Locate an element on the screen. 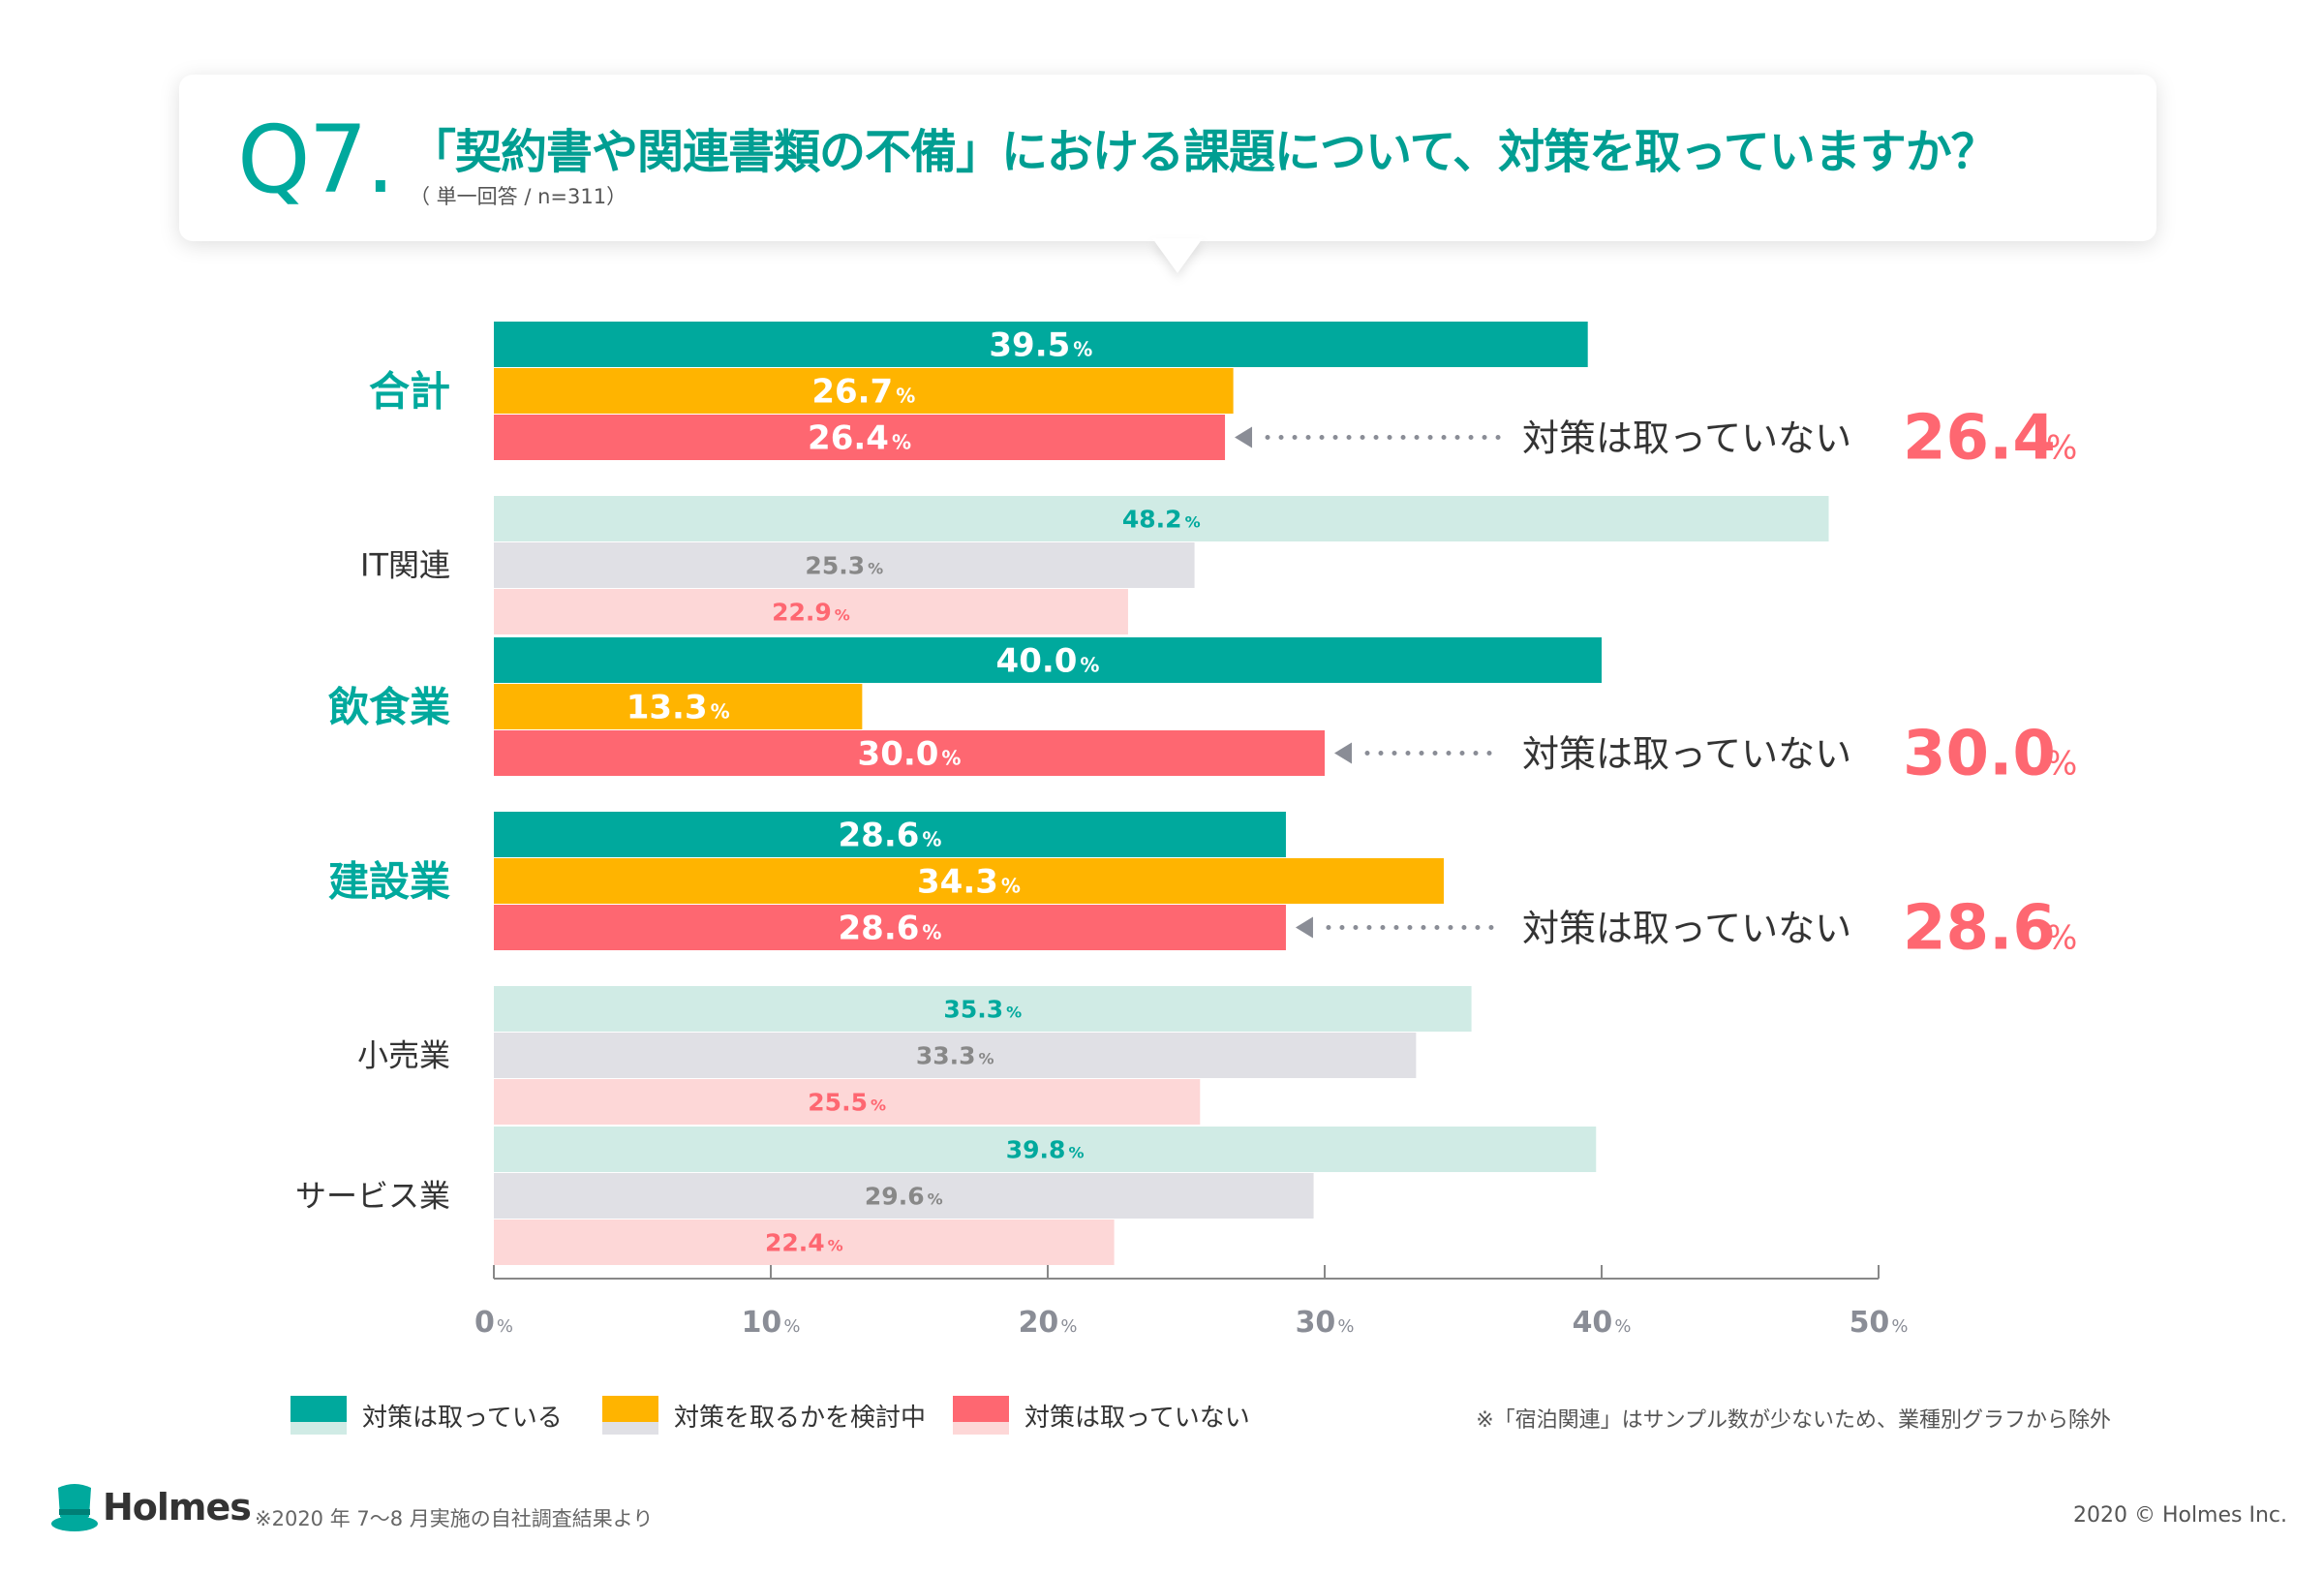 The image size is (2324, 1575). legend-swatch-not-taken is located at coordinates (981, 1415).